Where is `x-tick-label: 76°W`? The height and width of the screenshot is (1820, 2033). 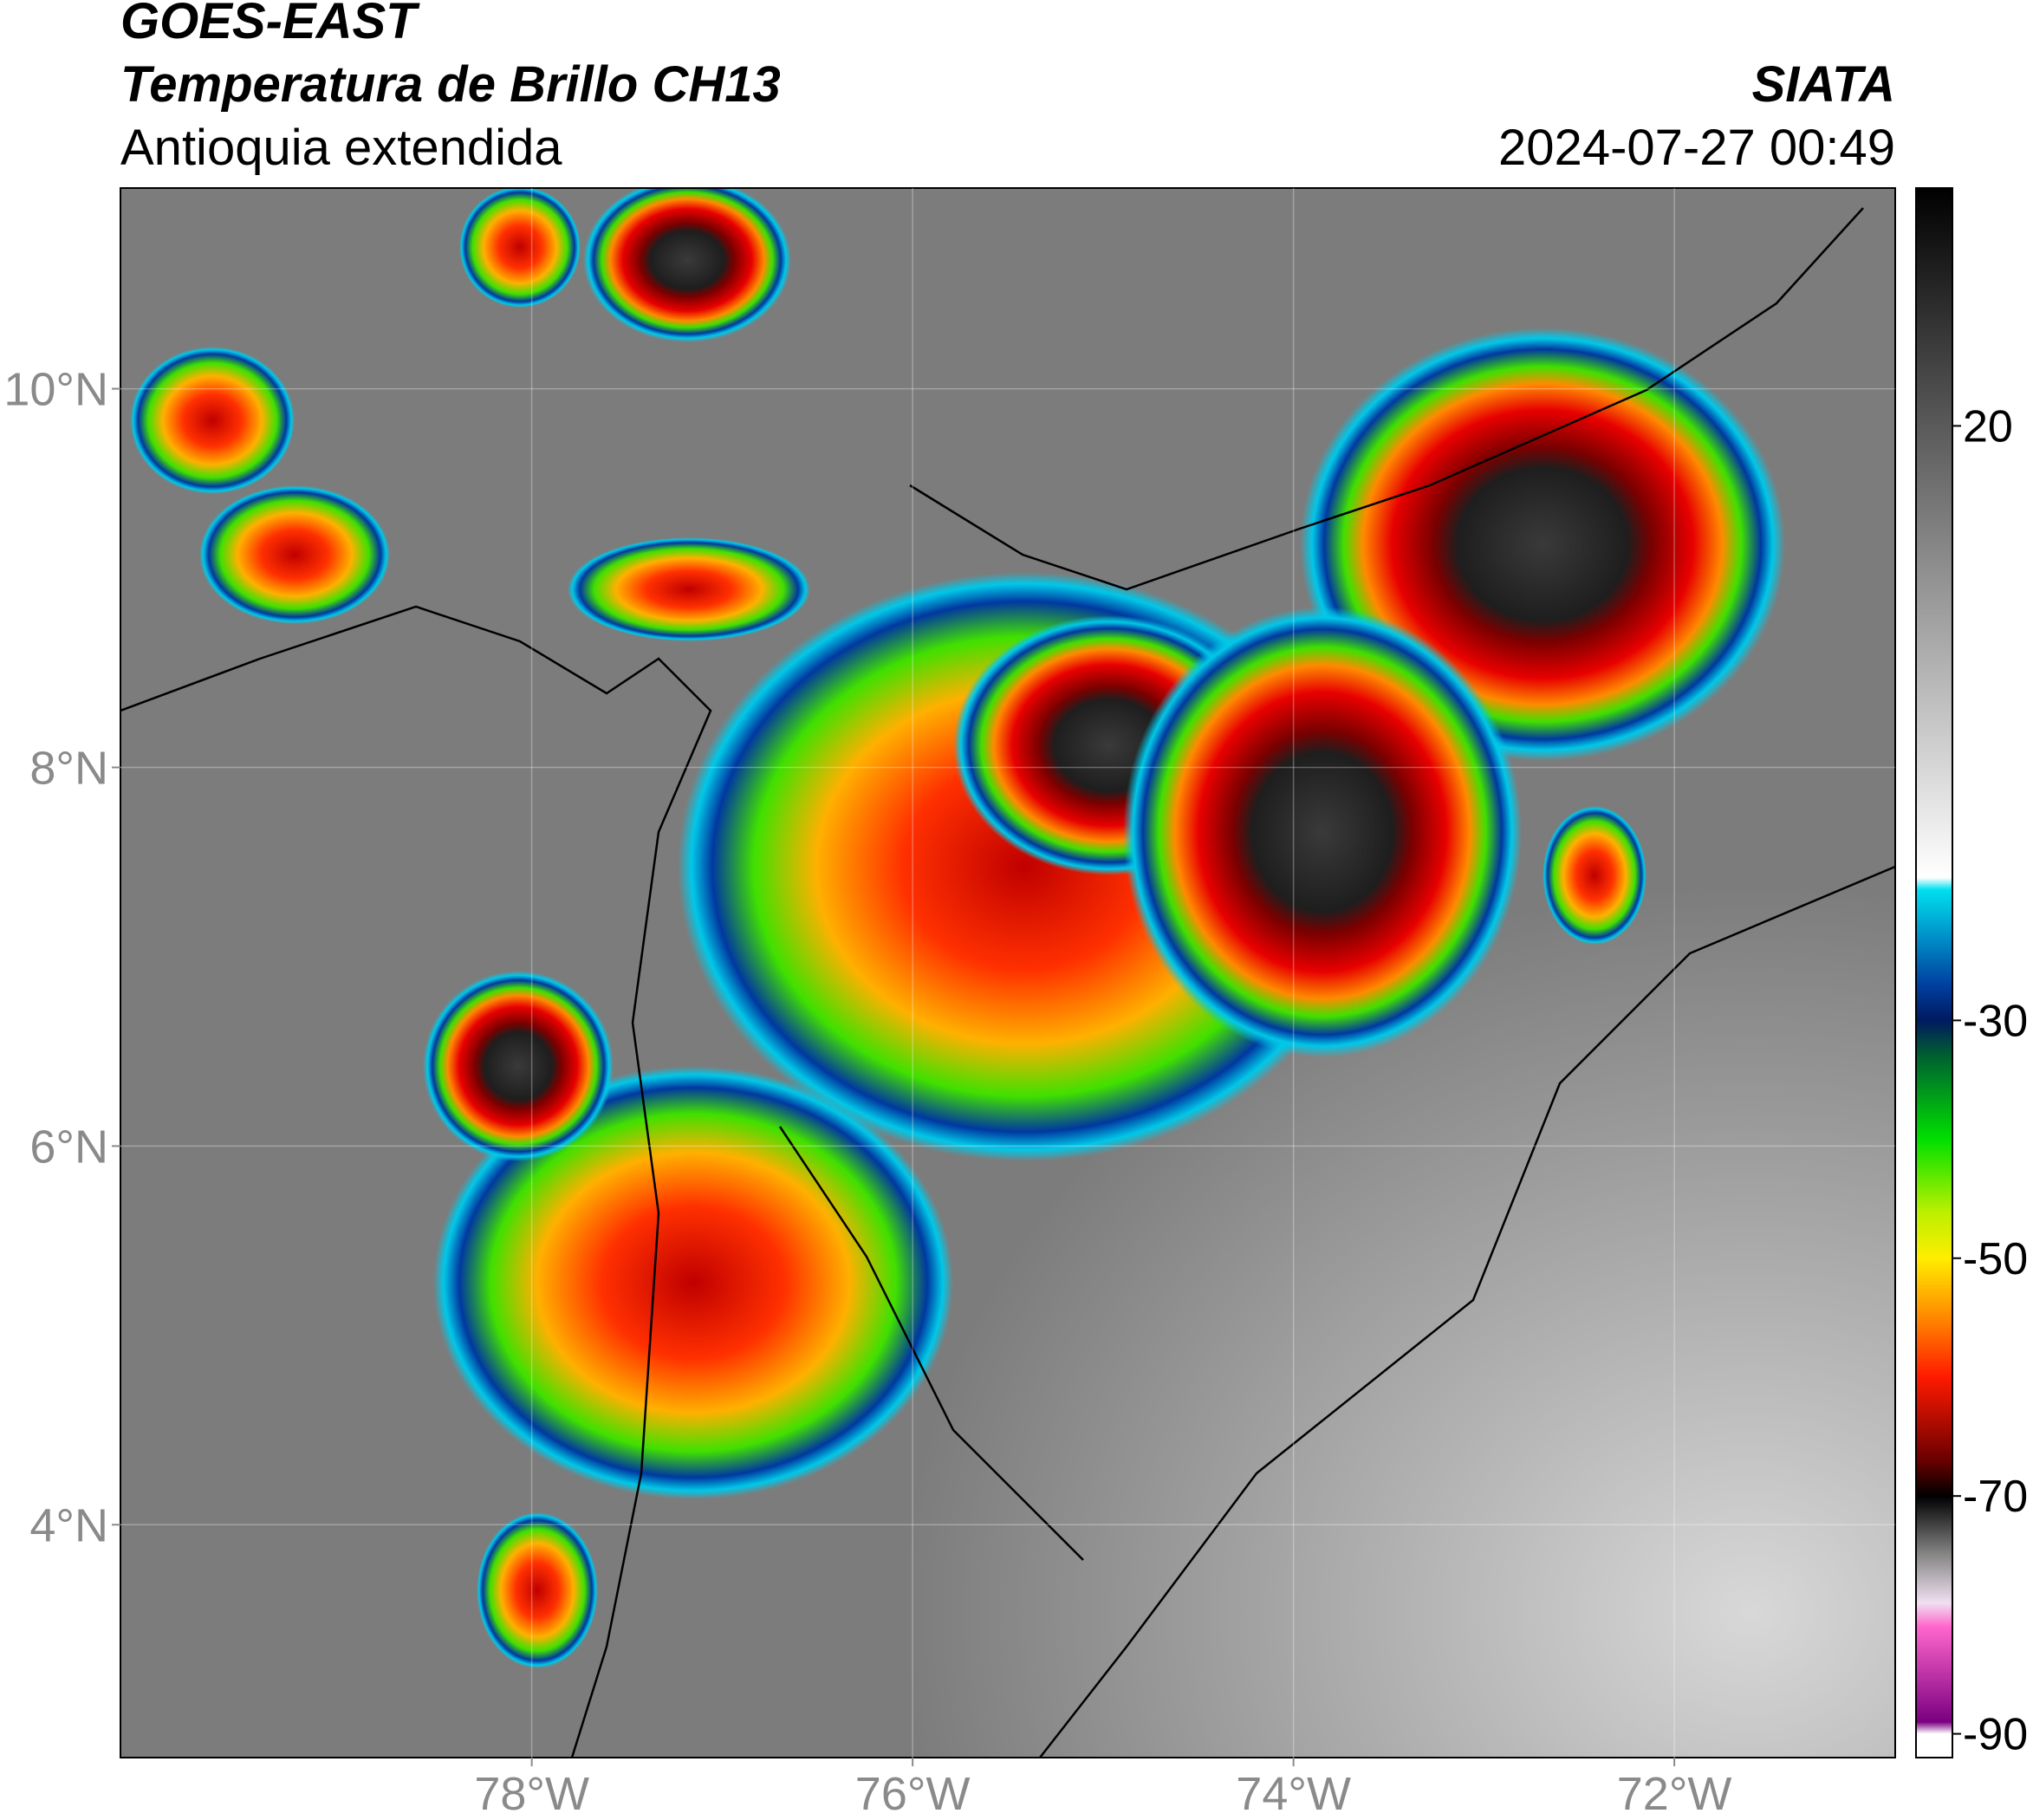 x-tick-label: 76°W is located at coordinates (913, 1794).